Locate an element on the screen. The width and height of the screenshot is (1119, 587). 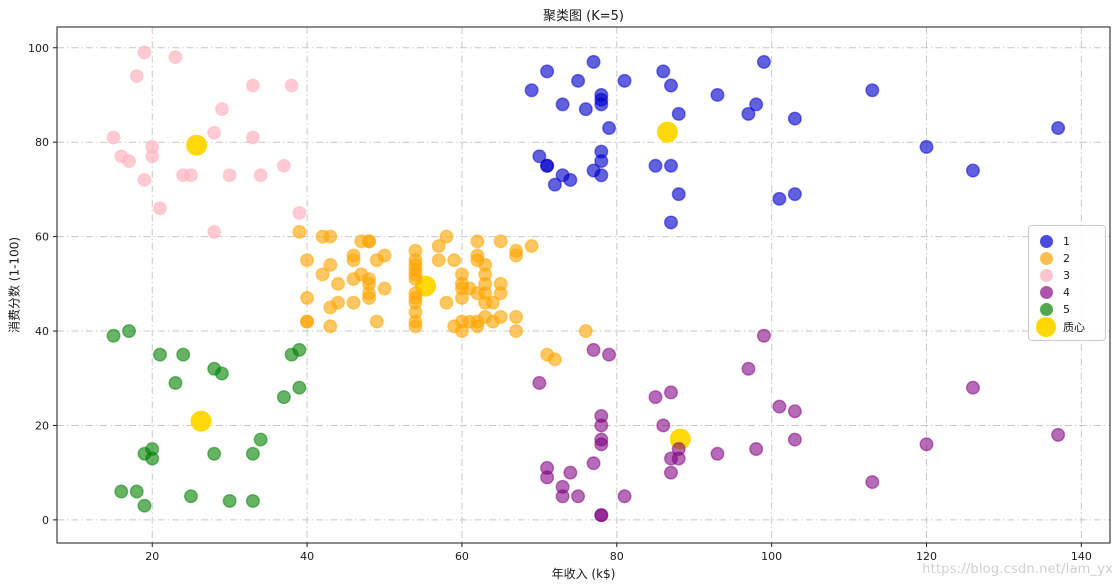
legend-item-cluster-4: 4 is located at coordinates (1067, 292).